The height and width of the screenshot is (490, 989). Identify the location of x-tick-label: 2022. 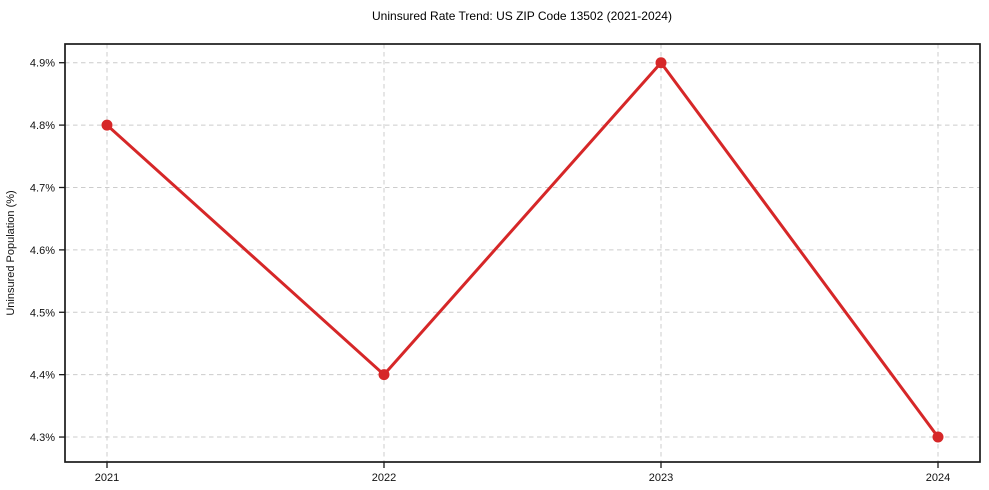
(384, 478).